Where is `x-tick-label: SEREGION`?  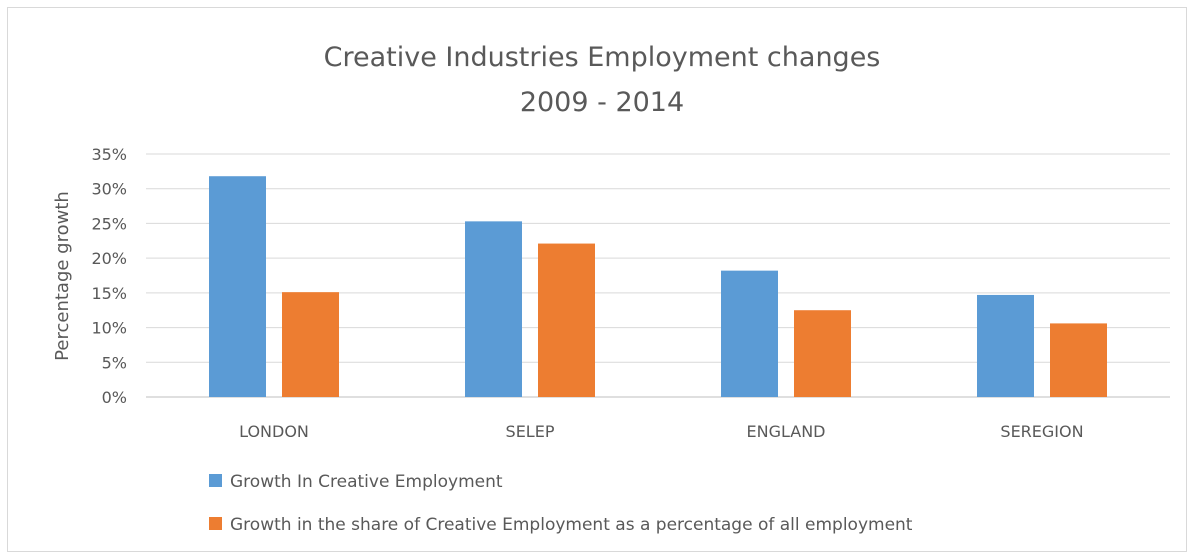 x-tick-label: SEREGION is located at coordinates (1041, 431).